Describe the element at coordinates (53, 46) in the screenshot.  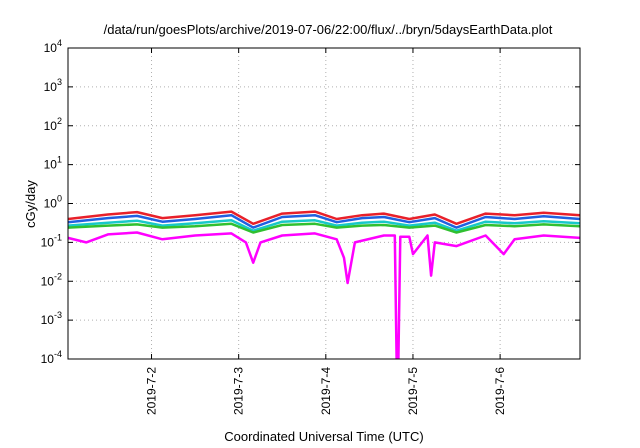
I see `y-tick-label: 10⁴` at that location.